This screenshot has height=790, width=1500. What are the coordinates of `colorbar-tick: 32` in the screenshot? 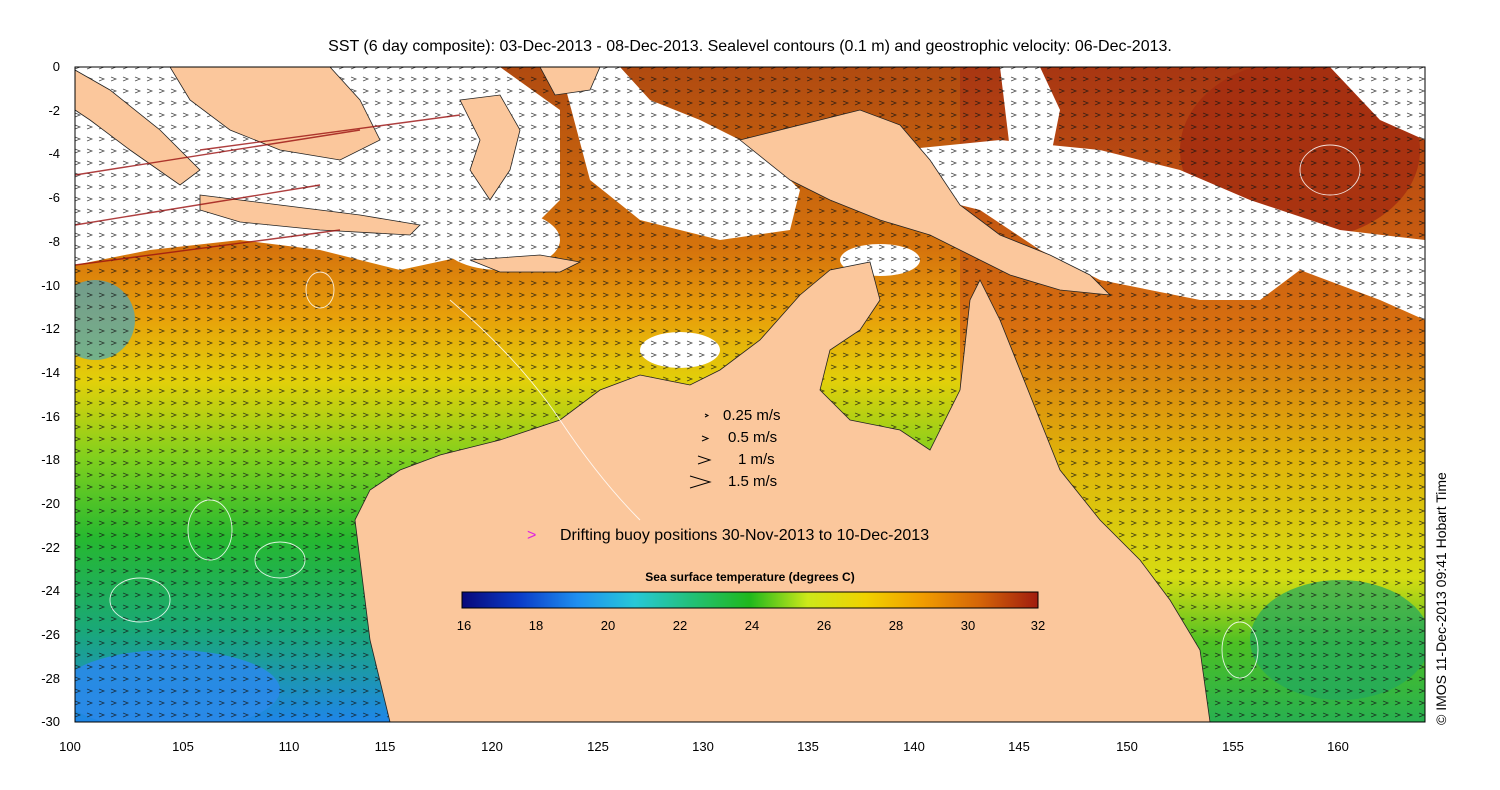 It's located at (1038, 625).